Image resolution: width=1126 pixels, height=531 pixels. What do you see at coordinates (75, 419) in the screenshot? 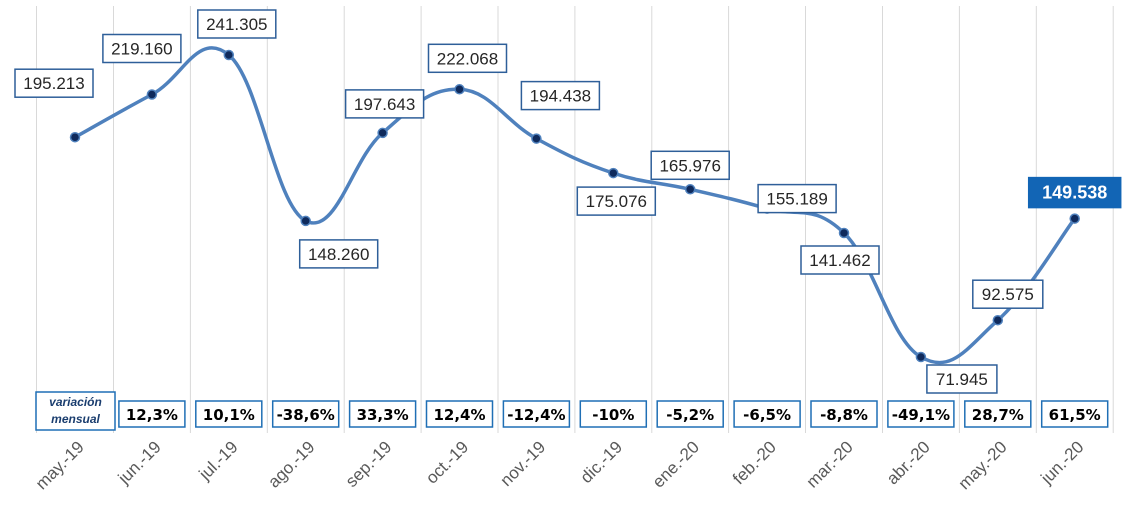
I see `variation-caption-line2: mensual` at bounding box center [75, 419].